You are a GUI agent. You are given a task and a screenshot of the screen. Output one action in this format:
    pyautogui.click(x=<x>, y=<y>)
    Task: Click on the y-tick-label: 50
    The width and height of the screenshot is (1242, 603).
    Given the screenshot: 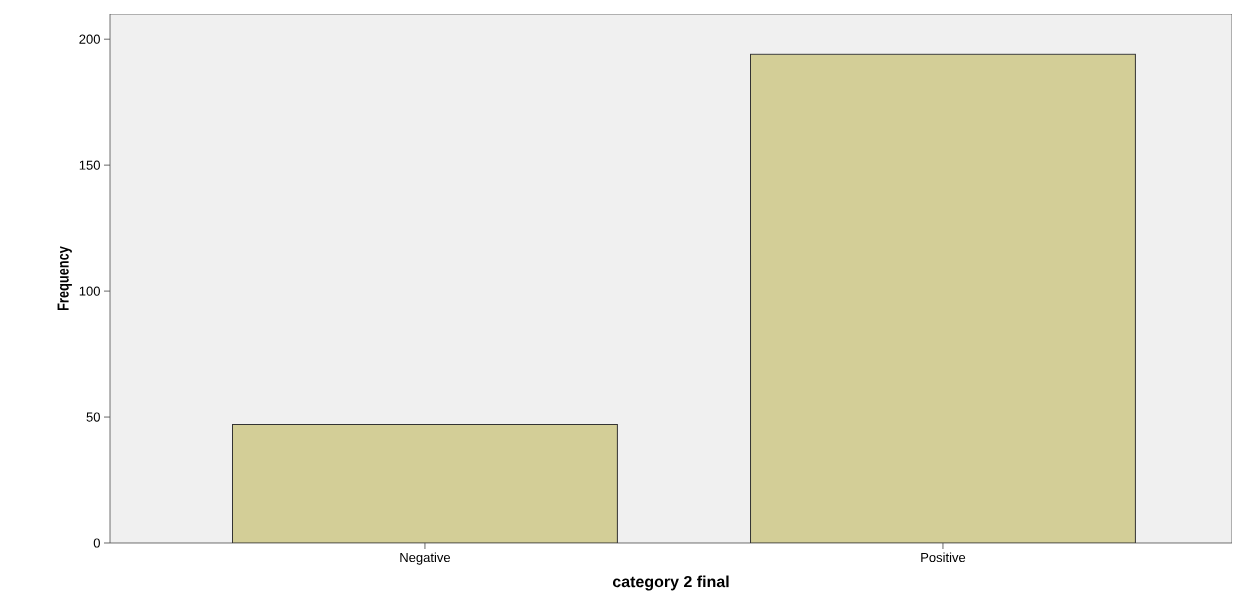 What is the action you would take?
    pyautogui.click(x=93, y=417)
    